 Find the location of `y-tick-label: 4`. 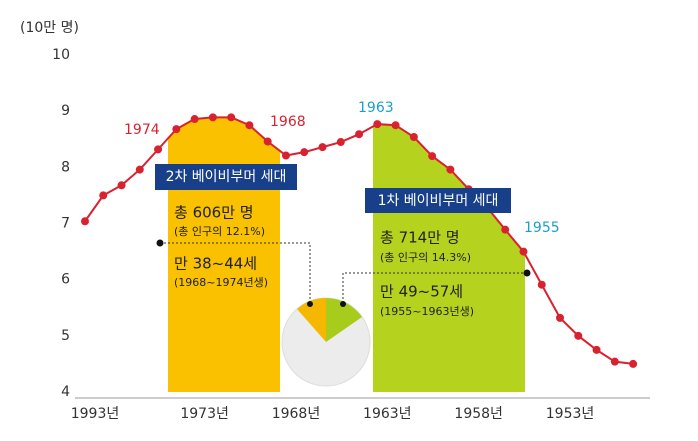

y-tick-label: 4 is located at coordinates (65, 392).